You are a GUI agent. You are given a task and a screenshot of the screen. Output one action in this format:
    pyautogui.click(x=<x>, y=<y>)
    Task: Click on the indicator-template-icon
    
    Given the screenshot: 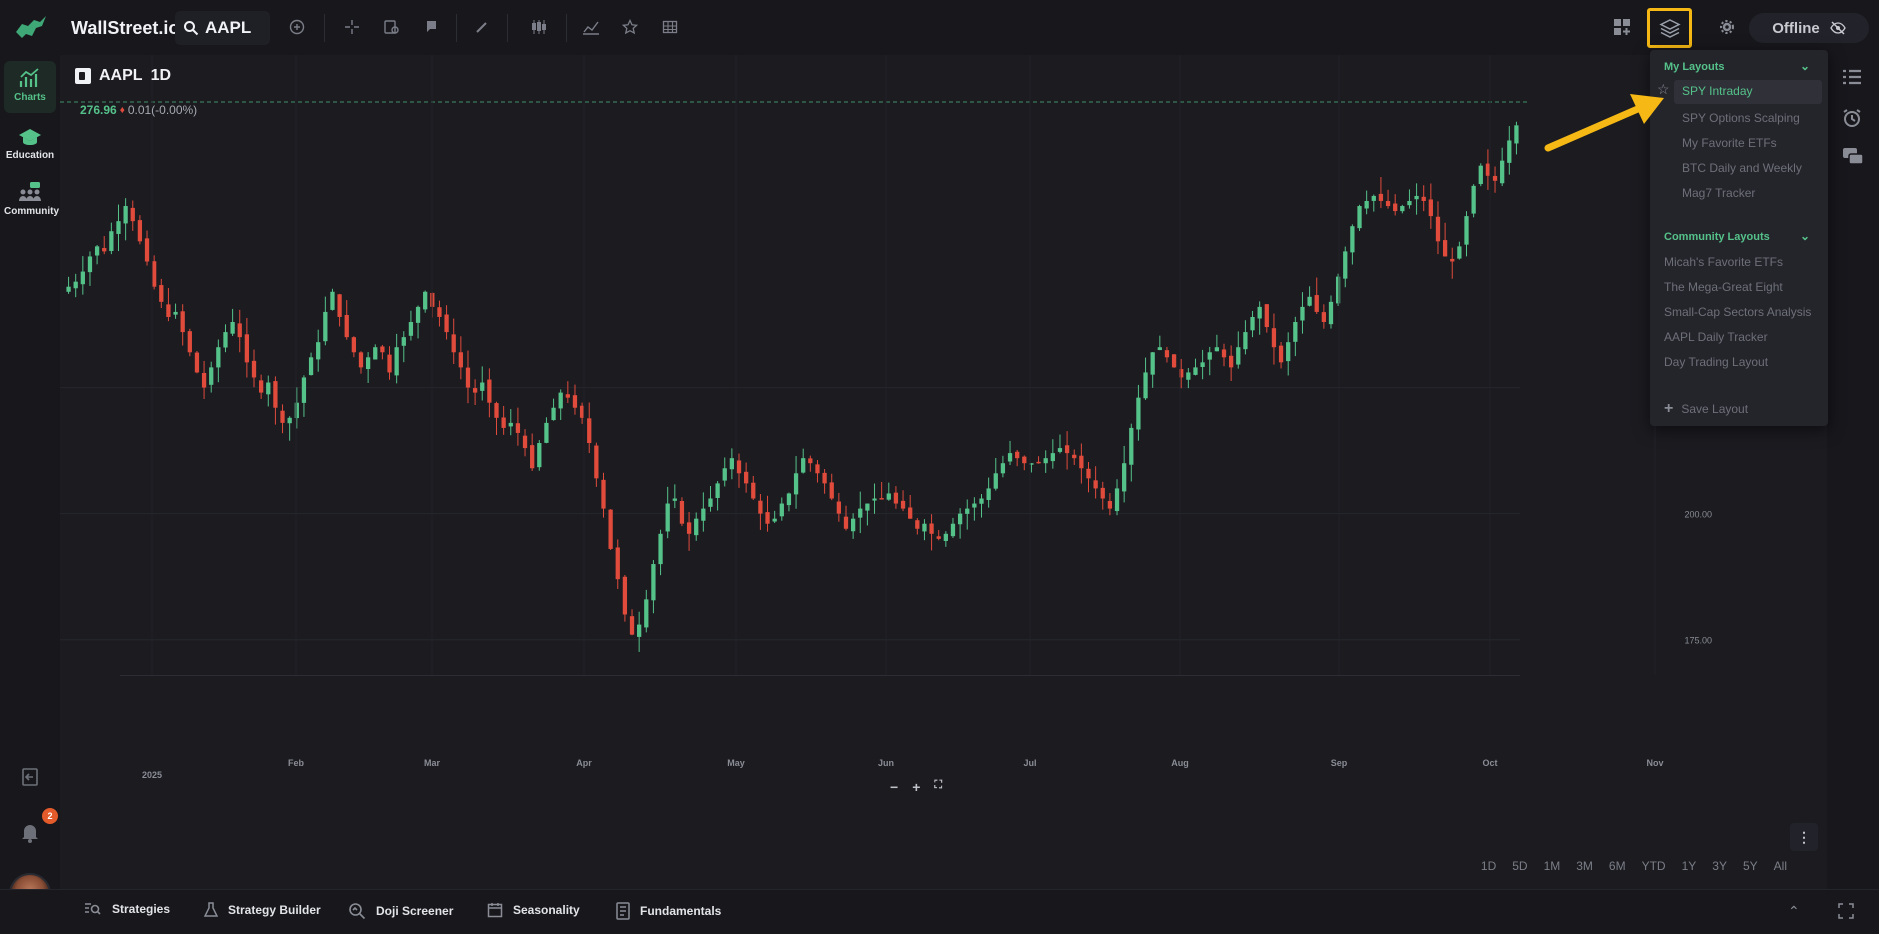 What is the action you would take?
    pyautogui.click(x=391, y=27)
    